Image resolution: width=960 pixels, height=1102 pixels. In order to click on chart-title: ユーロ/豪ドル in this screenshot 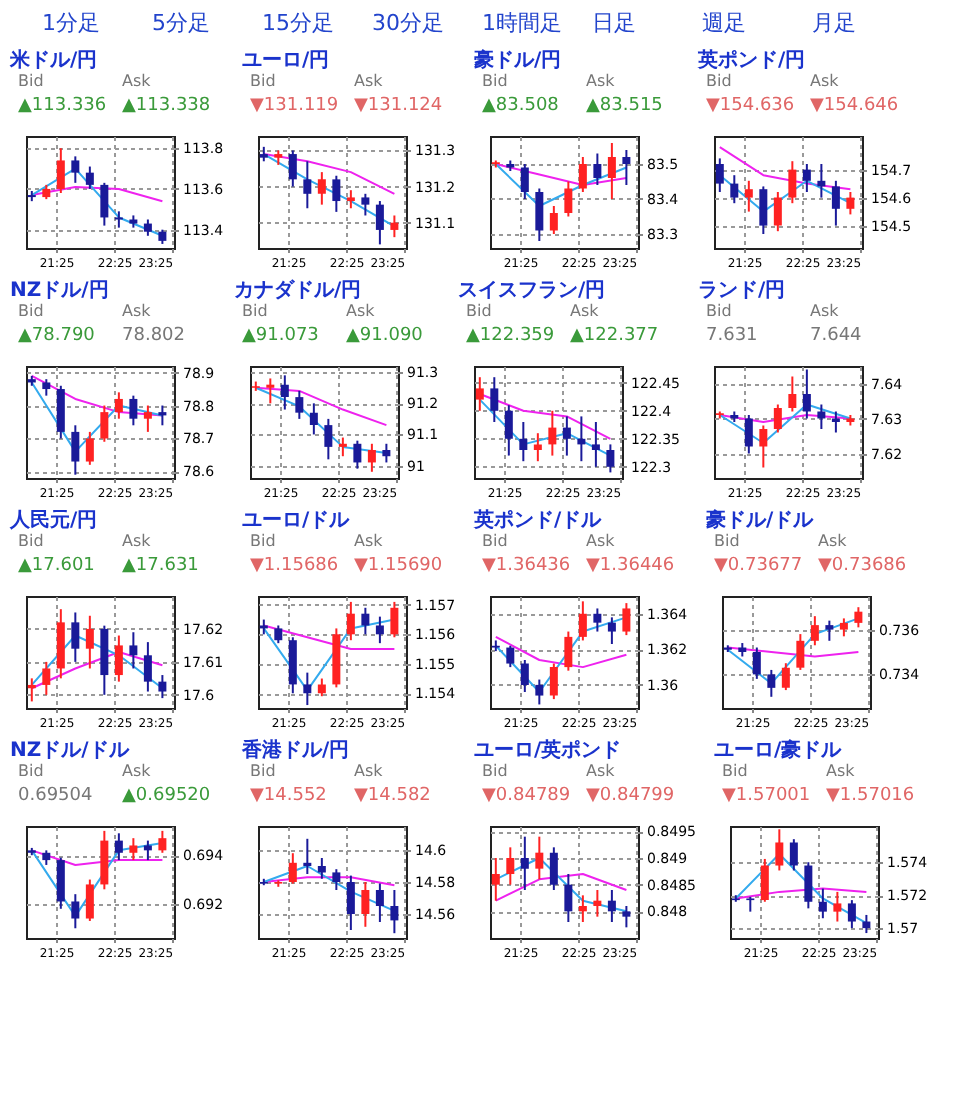, I will do `click(779, 750)`.